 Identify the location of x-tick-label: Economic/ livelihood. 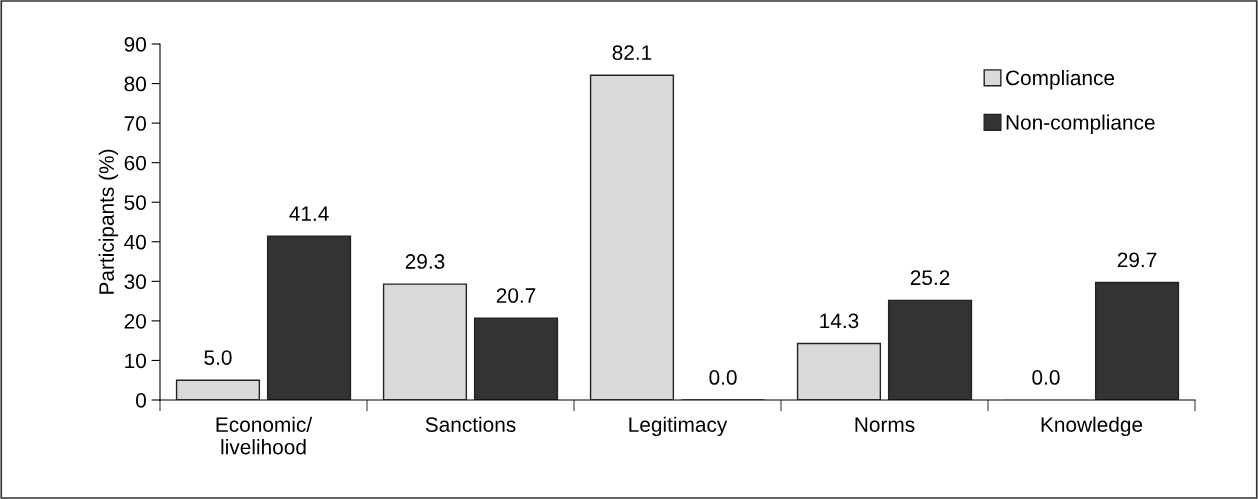
(264, 435).